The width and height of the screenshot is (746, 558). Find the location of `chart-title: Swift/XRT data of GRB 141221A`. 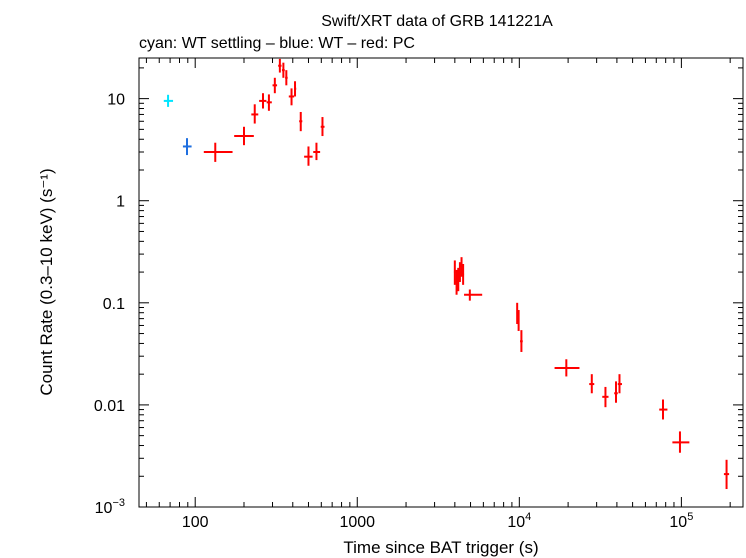

chart-title: Swift/XRT data of GRB 141221A is located at coordinates (437, 21).